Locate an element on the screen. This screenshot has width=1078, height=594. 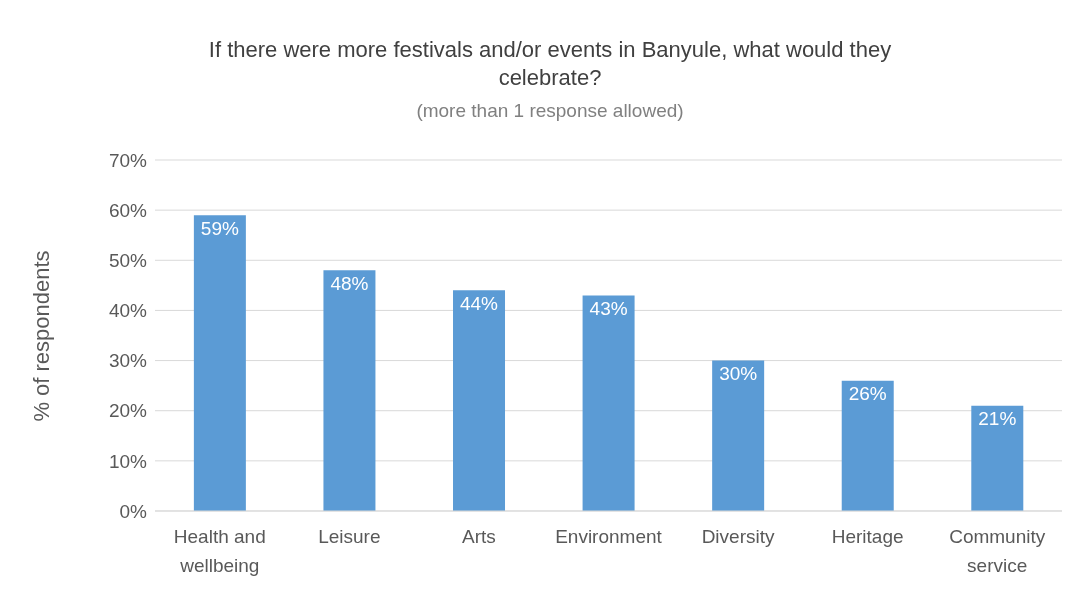
data-label: 48% is located at coordinates (349, 283).